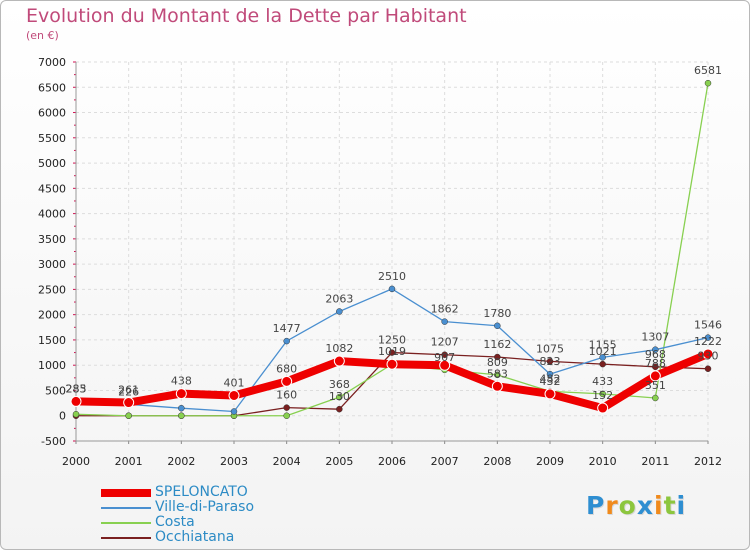 The height and width of the screenshot is (550, 750). What do you see at coordinates (602, 381) in the screenshot?
I see `data-label-costa: 433` at bounding box center [602, 381].